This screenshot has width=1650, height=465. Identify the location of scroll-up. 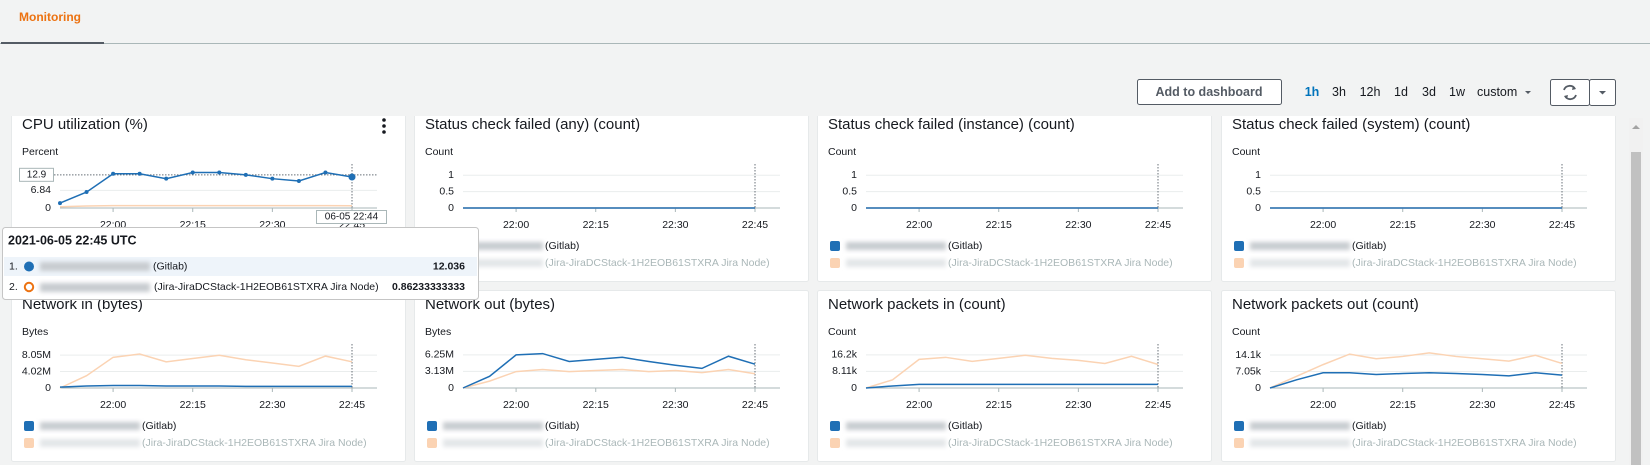
(1636, 127).